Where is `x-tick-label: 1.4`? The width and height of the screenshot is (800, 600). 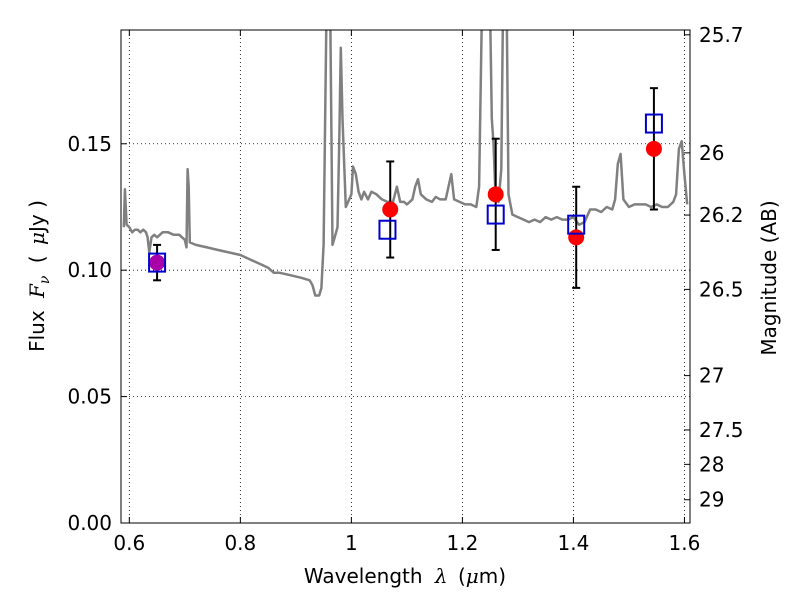 x-tick-label: 1.4 is located at coordinates (574, 543).